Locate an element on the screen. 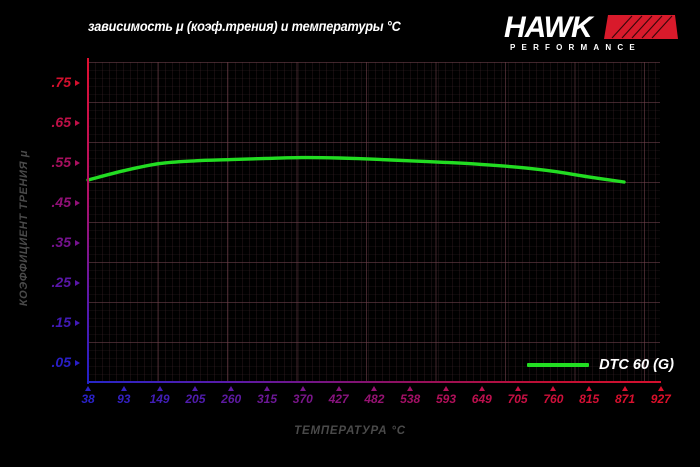  x-axis-title: ТЕМПЕРАТУРА °C is located at coordinates (350, 431).